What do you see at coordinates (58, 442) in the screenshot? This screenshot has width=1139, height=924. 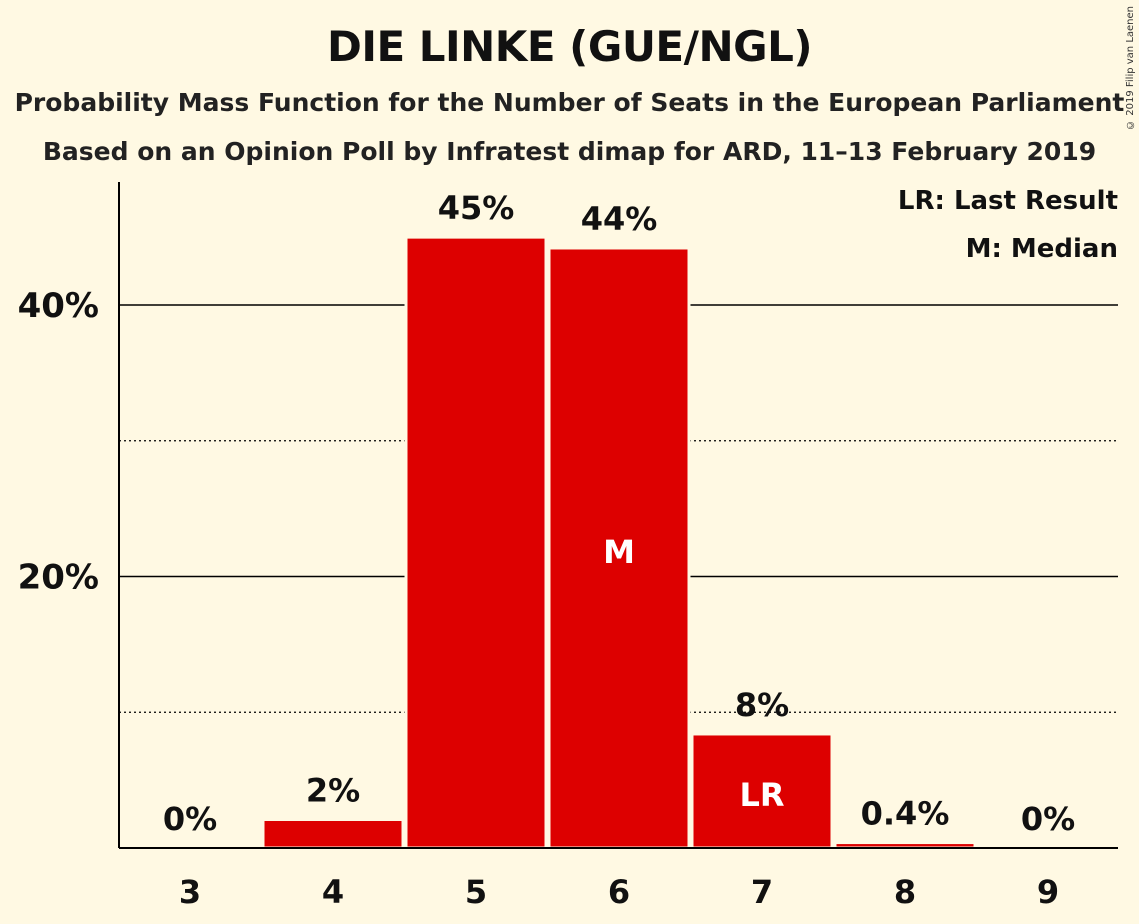 I see `y-tick-labels: 20% 40%` at bounding box center [58, 442].